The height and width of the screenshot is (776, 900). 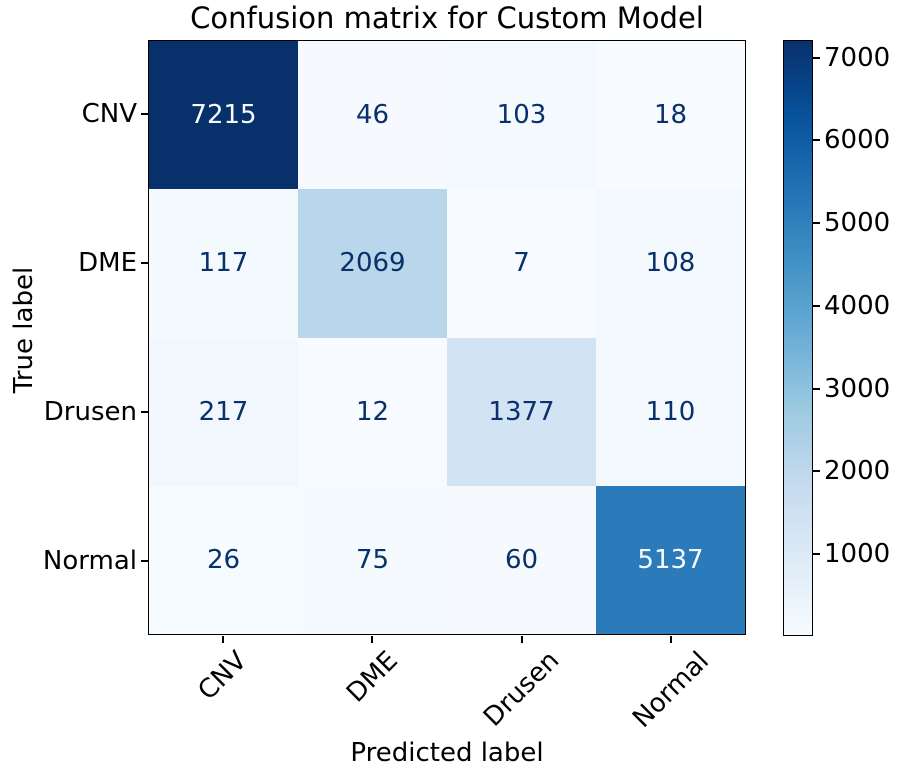 I want to click on x-tick-label-DME: DME, so click(x=372, y=677).